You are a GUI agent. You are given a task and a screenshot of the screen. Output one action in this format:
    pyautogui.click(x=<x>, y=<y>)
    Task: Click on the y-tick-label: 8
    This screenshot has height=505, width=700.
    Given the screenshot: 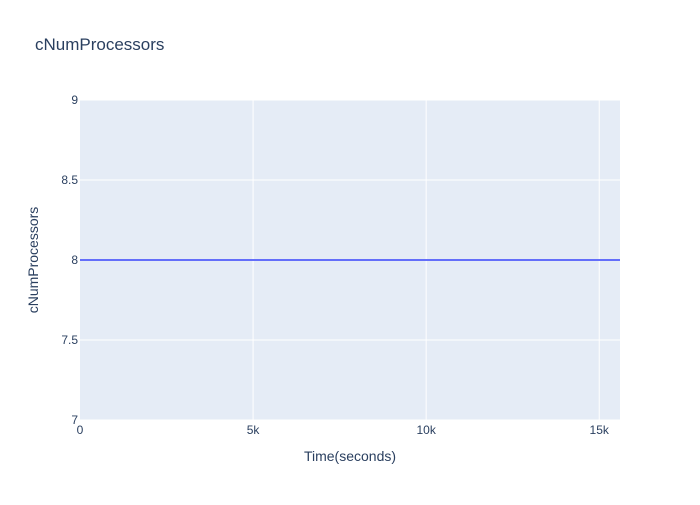 What is the action you would take?
    pyautogui.click(x=74, y=260)
    